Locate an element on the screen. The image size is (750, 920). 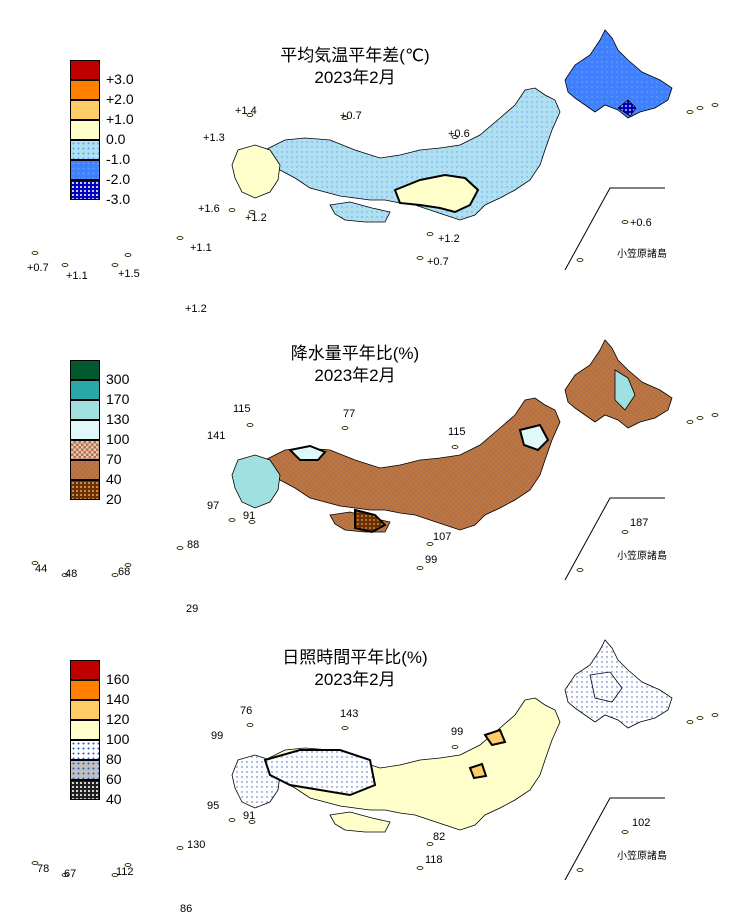
station-value-okinoshima: +0.7 is located at coordinates (438, 262).